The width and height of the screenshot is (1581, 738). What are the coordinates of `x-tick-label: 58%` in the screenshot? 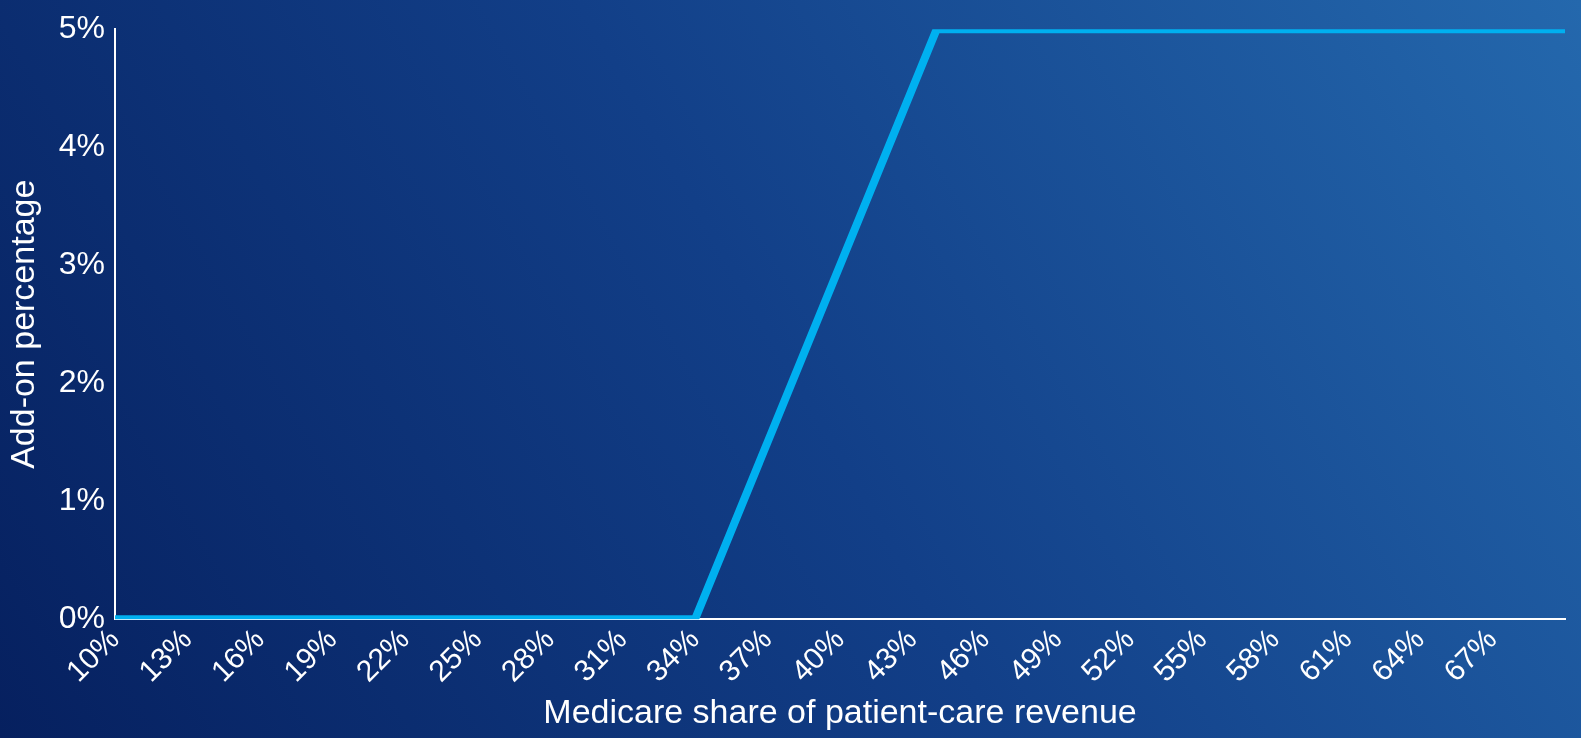 It's located at (1252, 654).